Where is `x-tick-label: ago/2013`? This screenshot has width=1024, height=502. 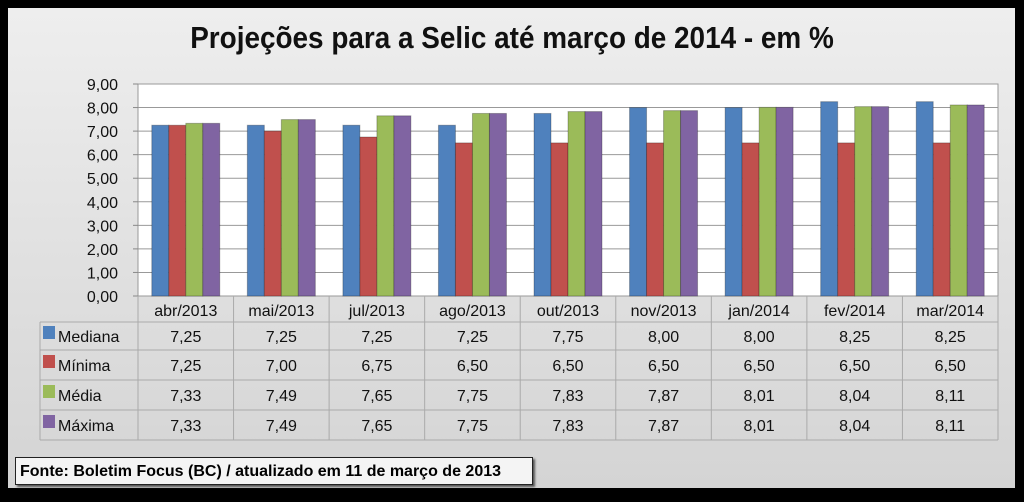 x-tick-label: ago/2013 is located at coordinates (472, 311).